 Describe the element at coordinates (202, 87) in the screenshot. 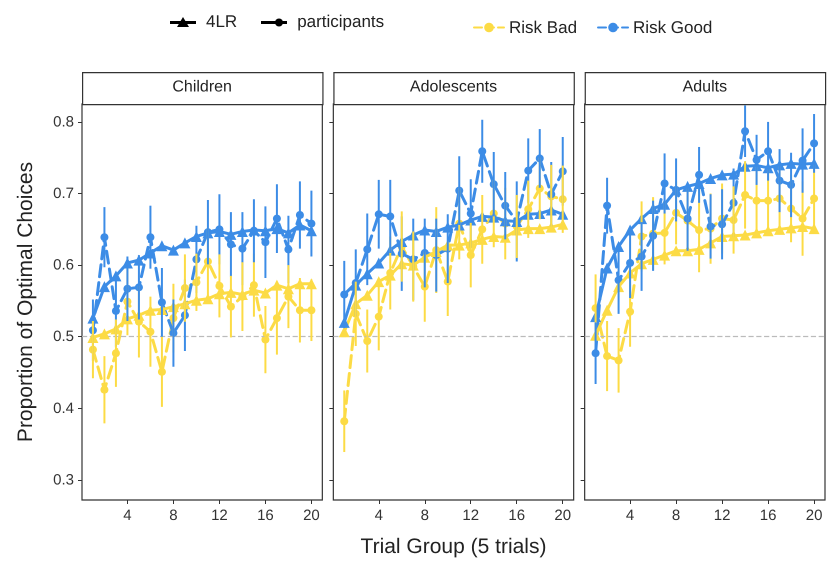

I see `chart-title: Children` at that location.